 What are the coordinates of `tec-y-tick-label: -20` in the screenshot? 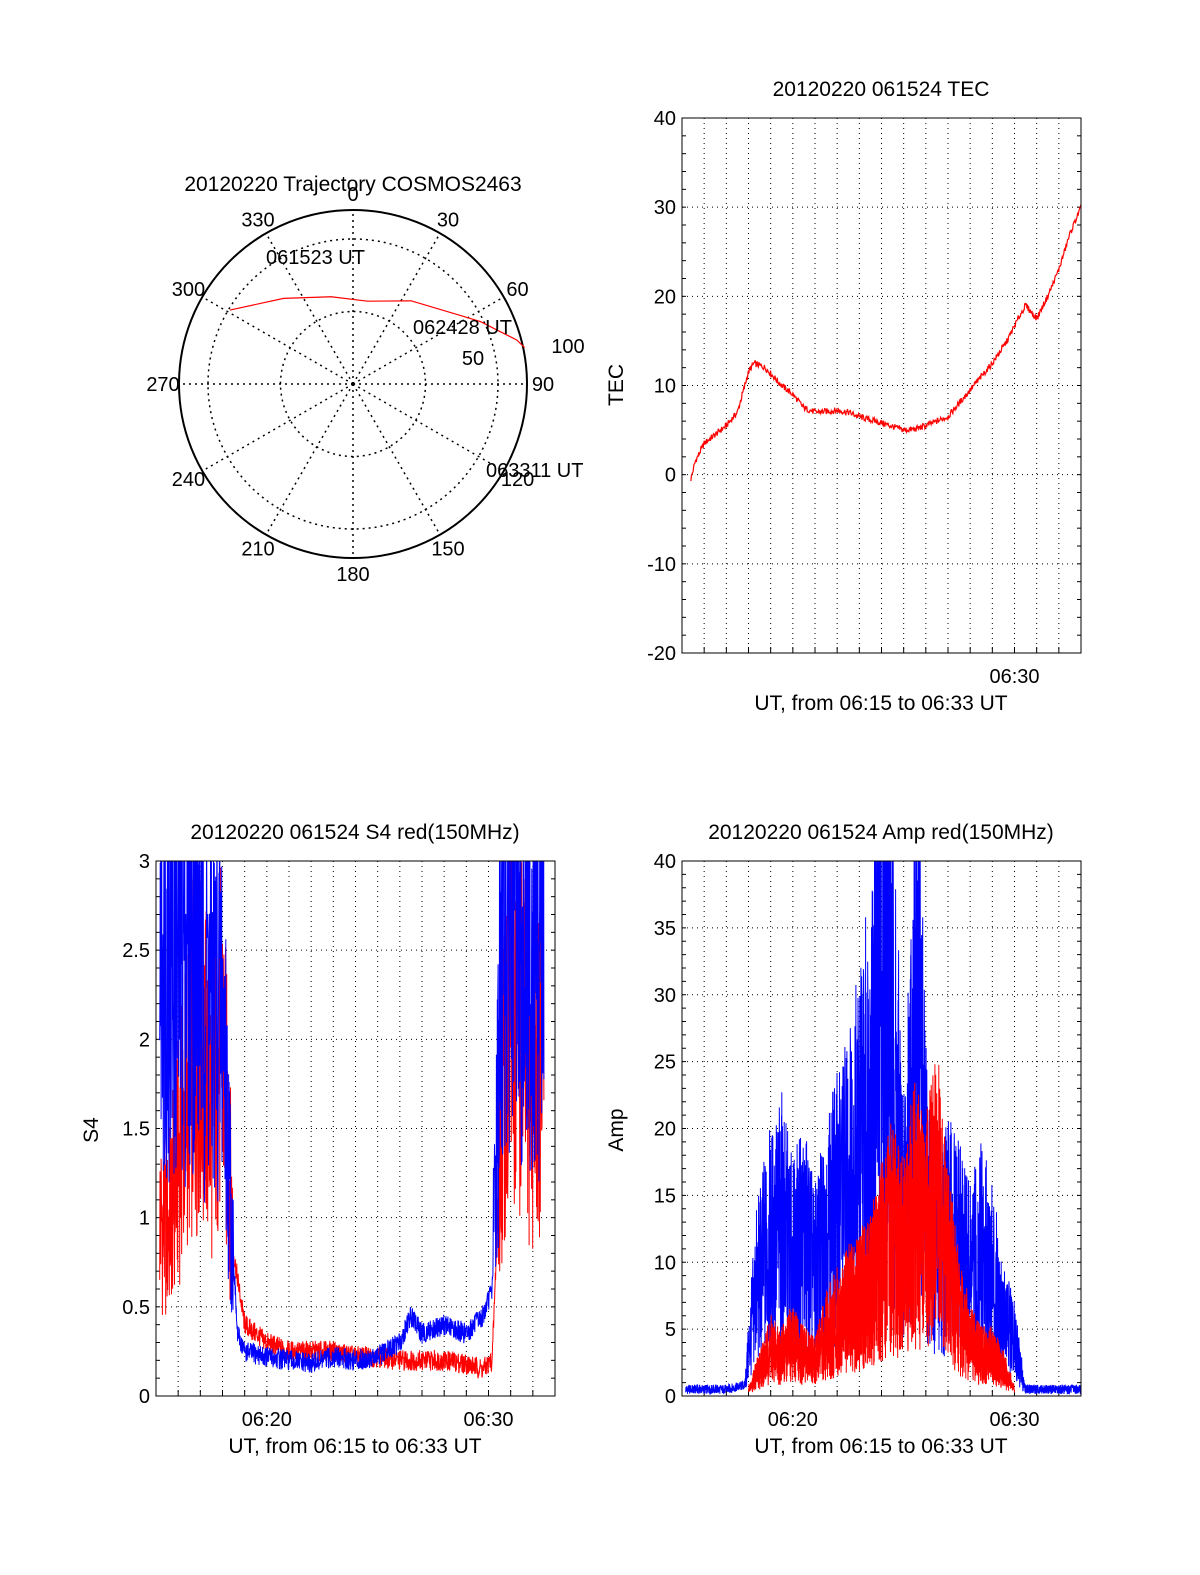 It's located at (661, 654).